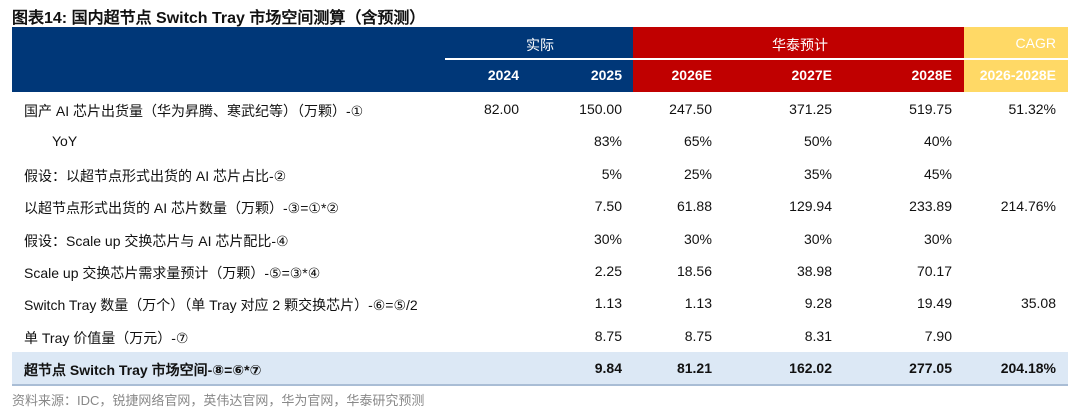  I want to click on table-cell: 9.84, so click(608, 368).